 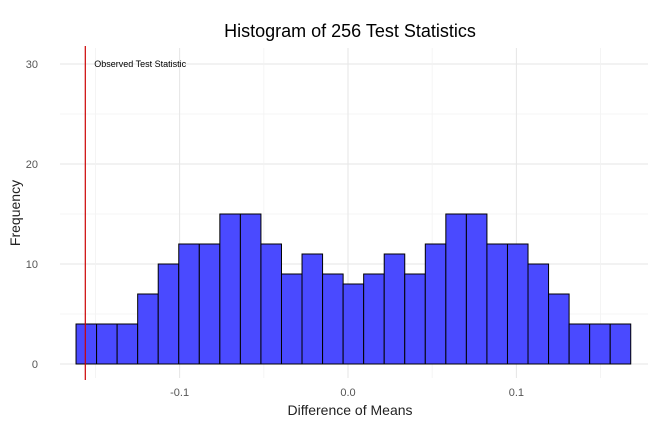 What do you see at coordinates (15, 213) in the screenshot?
I see `y-axis-label: Frequency` at bounding box center [15, 213].